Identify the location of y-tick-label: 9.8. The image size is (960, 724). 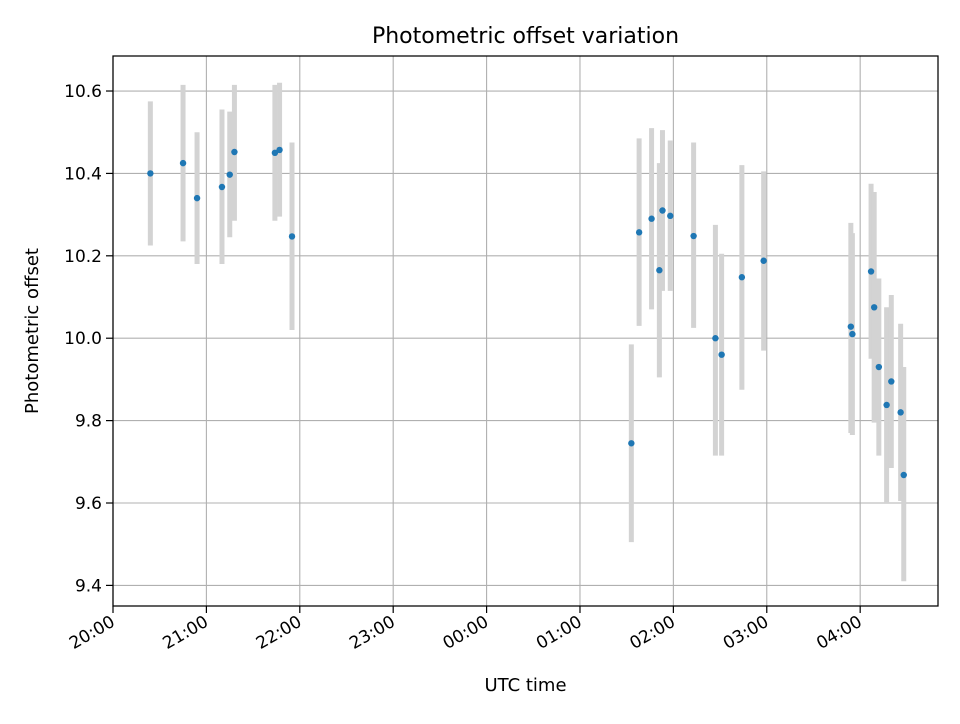
(88, 422).